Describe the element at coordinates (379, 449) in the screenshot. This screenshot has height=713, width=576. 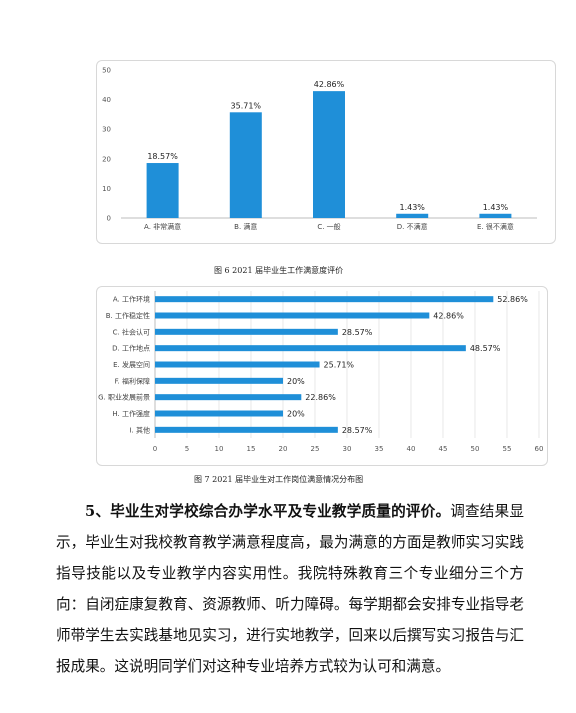
I see `x-tick-label: 35` at that location.